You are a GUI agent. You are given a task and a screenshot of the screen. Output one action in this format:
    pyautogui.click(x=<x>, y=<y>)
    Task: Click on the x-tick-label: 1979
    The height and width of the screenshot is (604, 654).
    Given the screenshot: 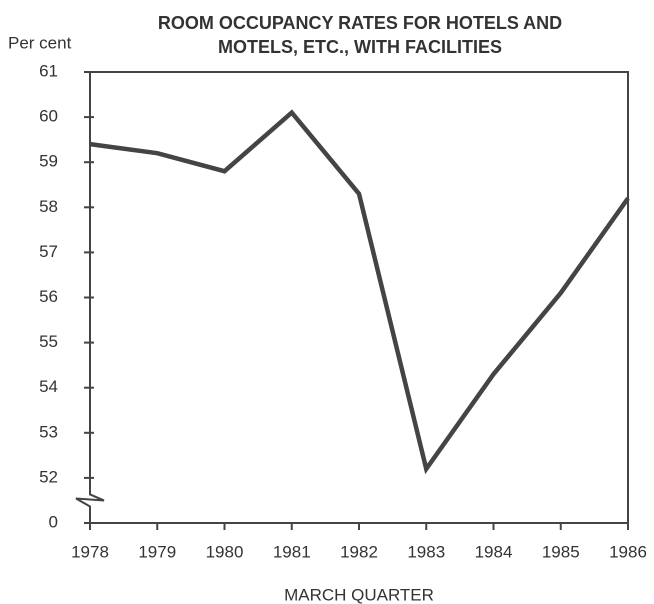 What is the action you would take?
    pyautogui.click(x=157, y=551)
    